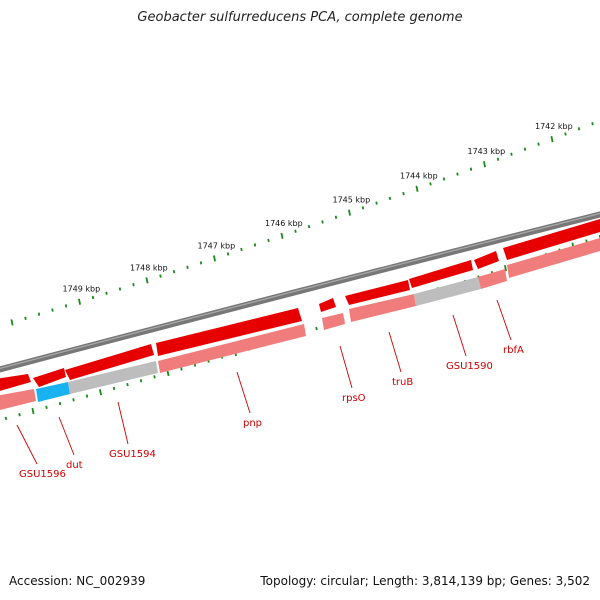  Describe the element at coordinates (352, 200) in the screenshot. I see `ruler-tick-label: 1745 kbp` at that location.